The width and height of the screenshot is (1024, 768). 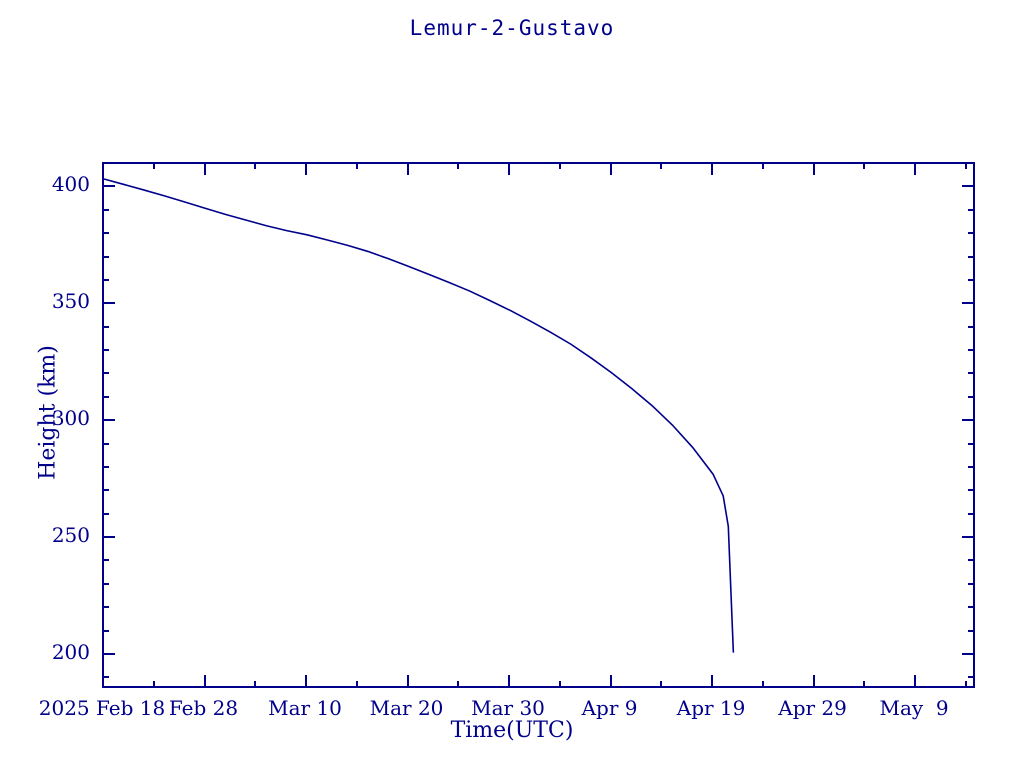 What do you see at coordinates (70, 301) in the screenshot?
I see `y-tick-label: 350` at bounding box center [70, 301].